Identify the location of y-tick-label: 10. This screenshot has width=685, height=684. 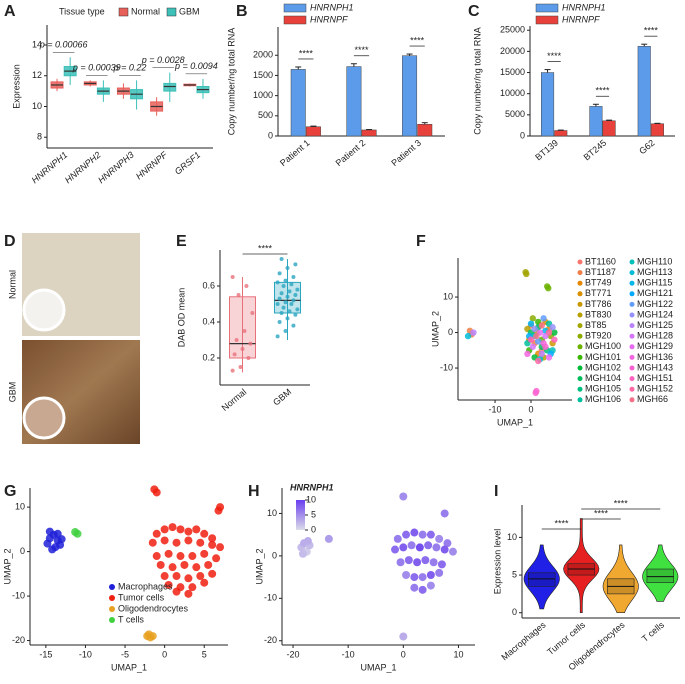
(512, 537).